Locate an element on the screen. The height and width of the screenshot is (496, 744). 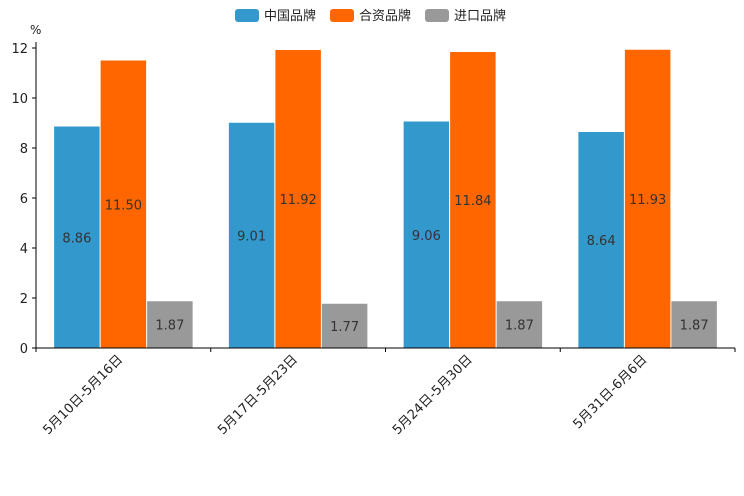
legend-label: 中国品牌 is located at coordinates (290, 16).